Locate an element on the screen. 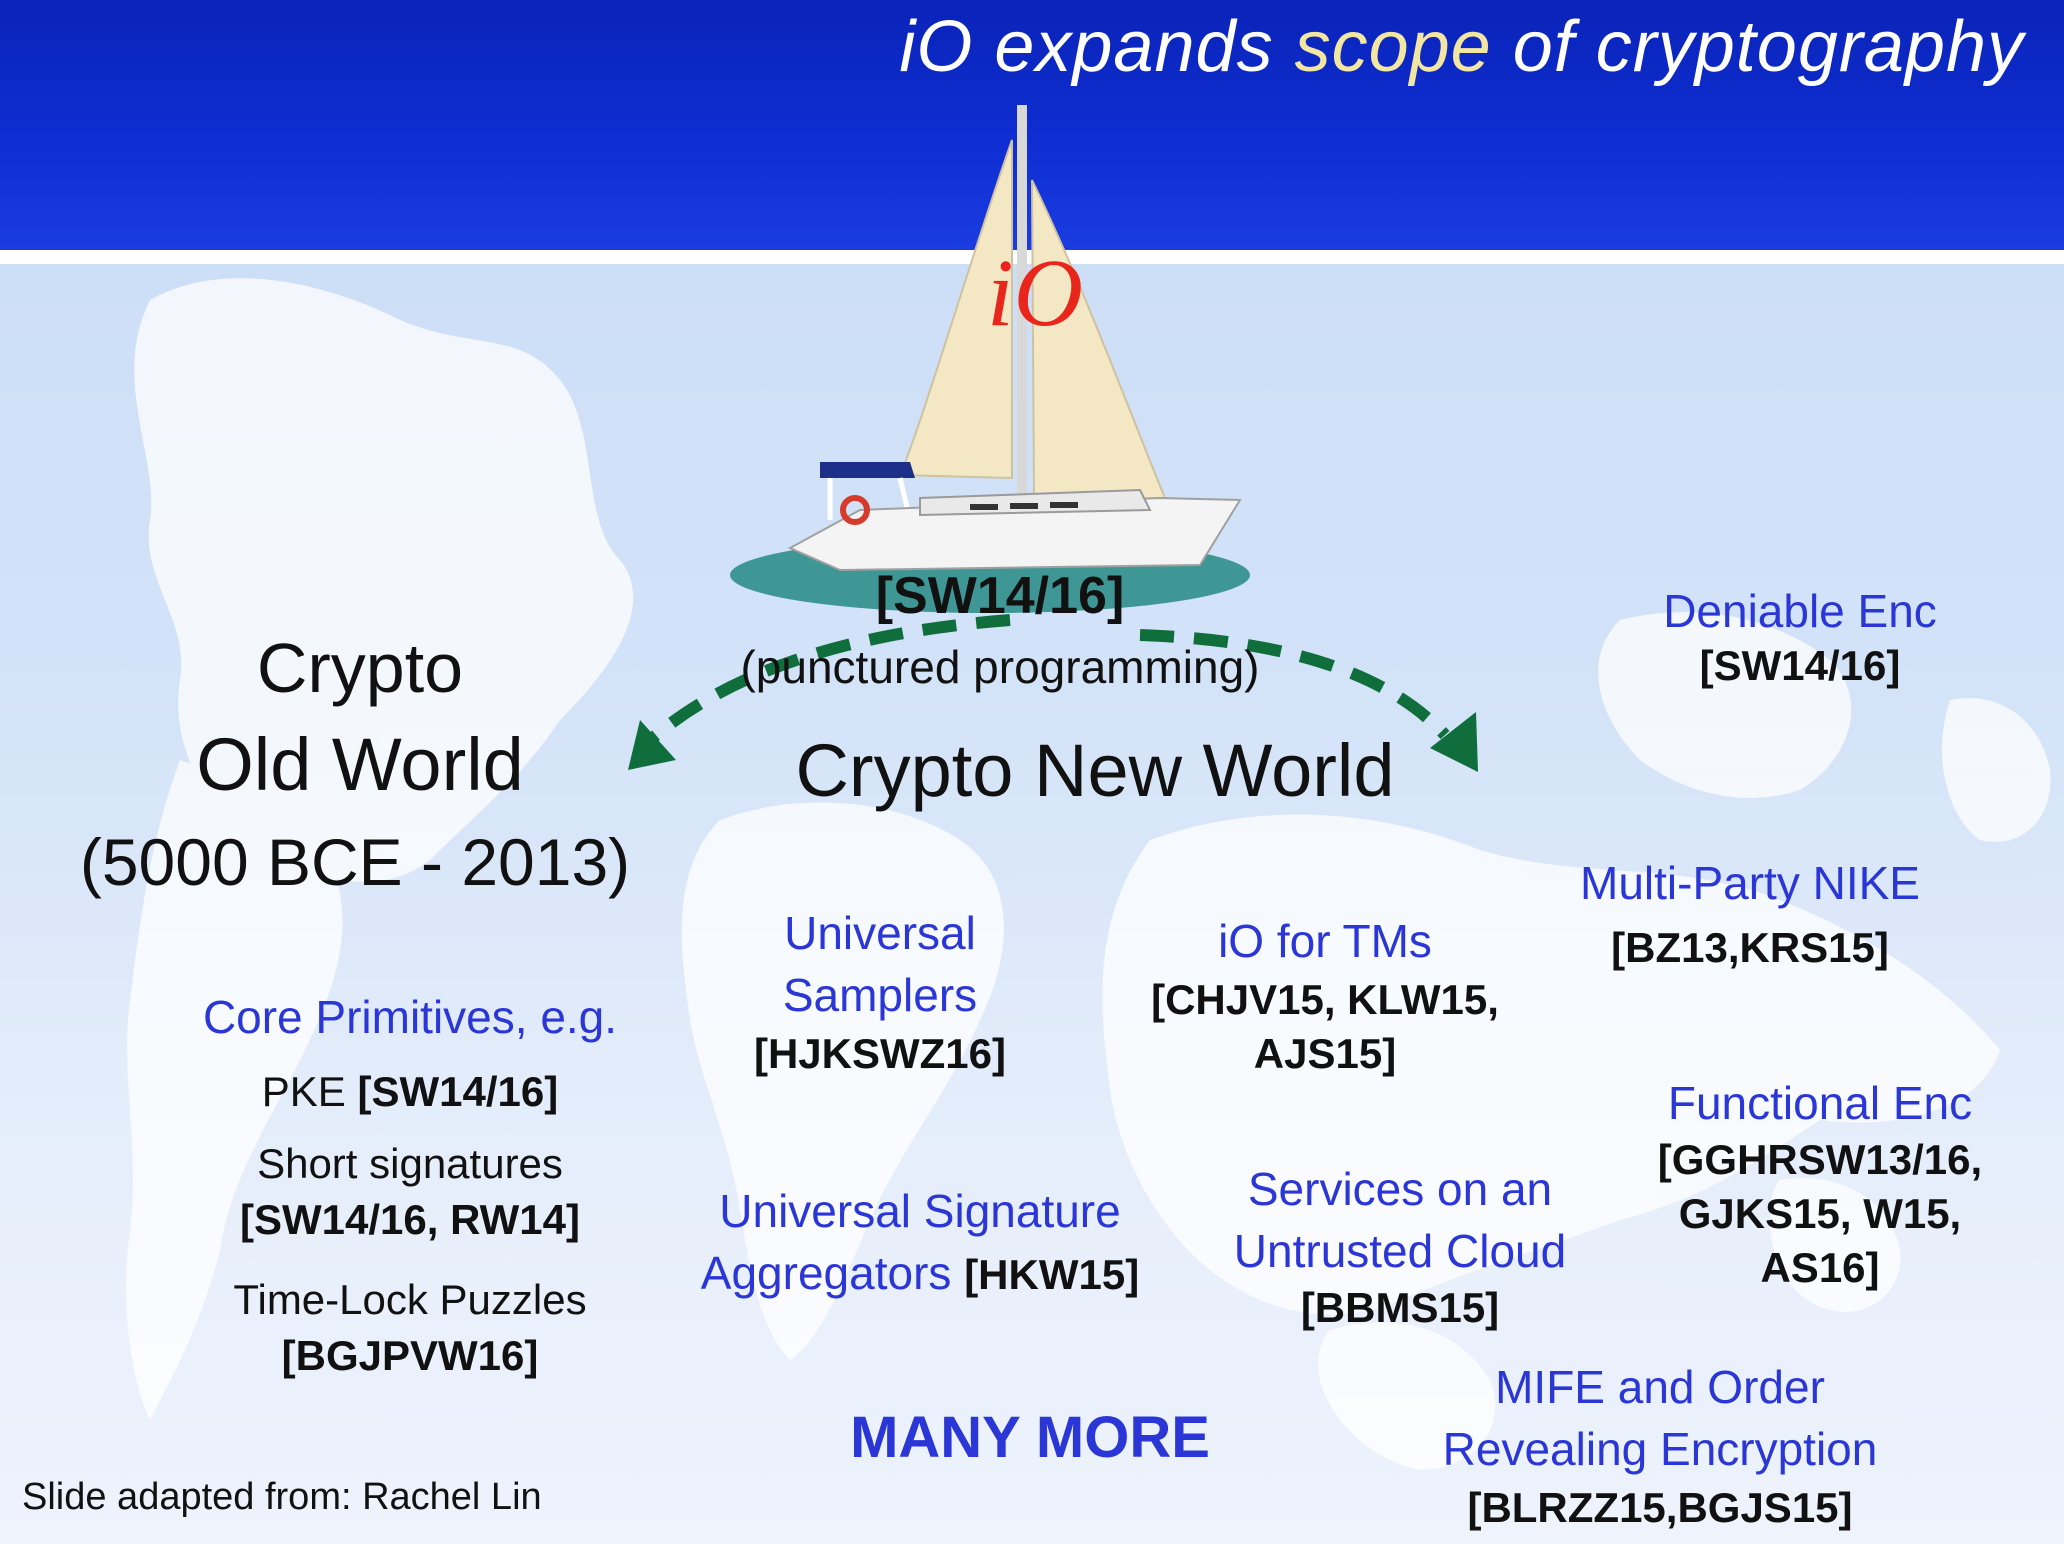 Image resolution: width=2064 pixels, height=1544 pixels. life-ring is located at coordinates (855, 510).